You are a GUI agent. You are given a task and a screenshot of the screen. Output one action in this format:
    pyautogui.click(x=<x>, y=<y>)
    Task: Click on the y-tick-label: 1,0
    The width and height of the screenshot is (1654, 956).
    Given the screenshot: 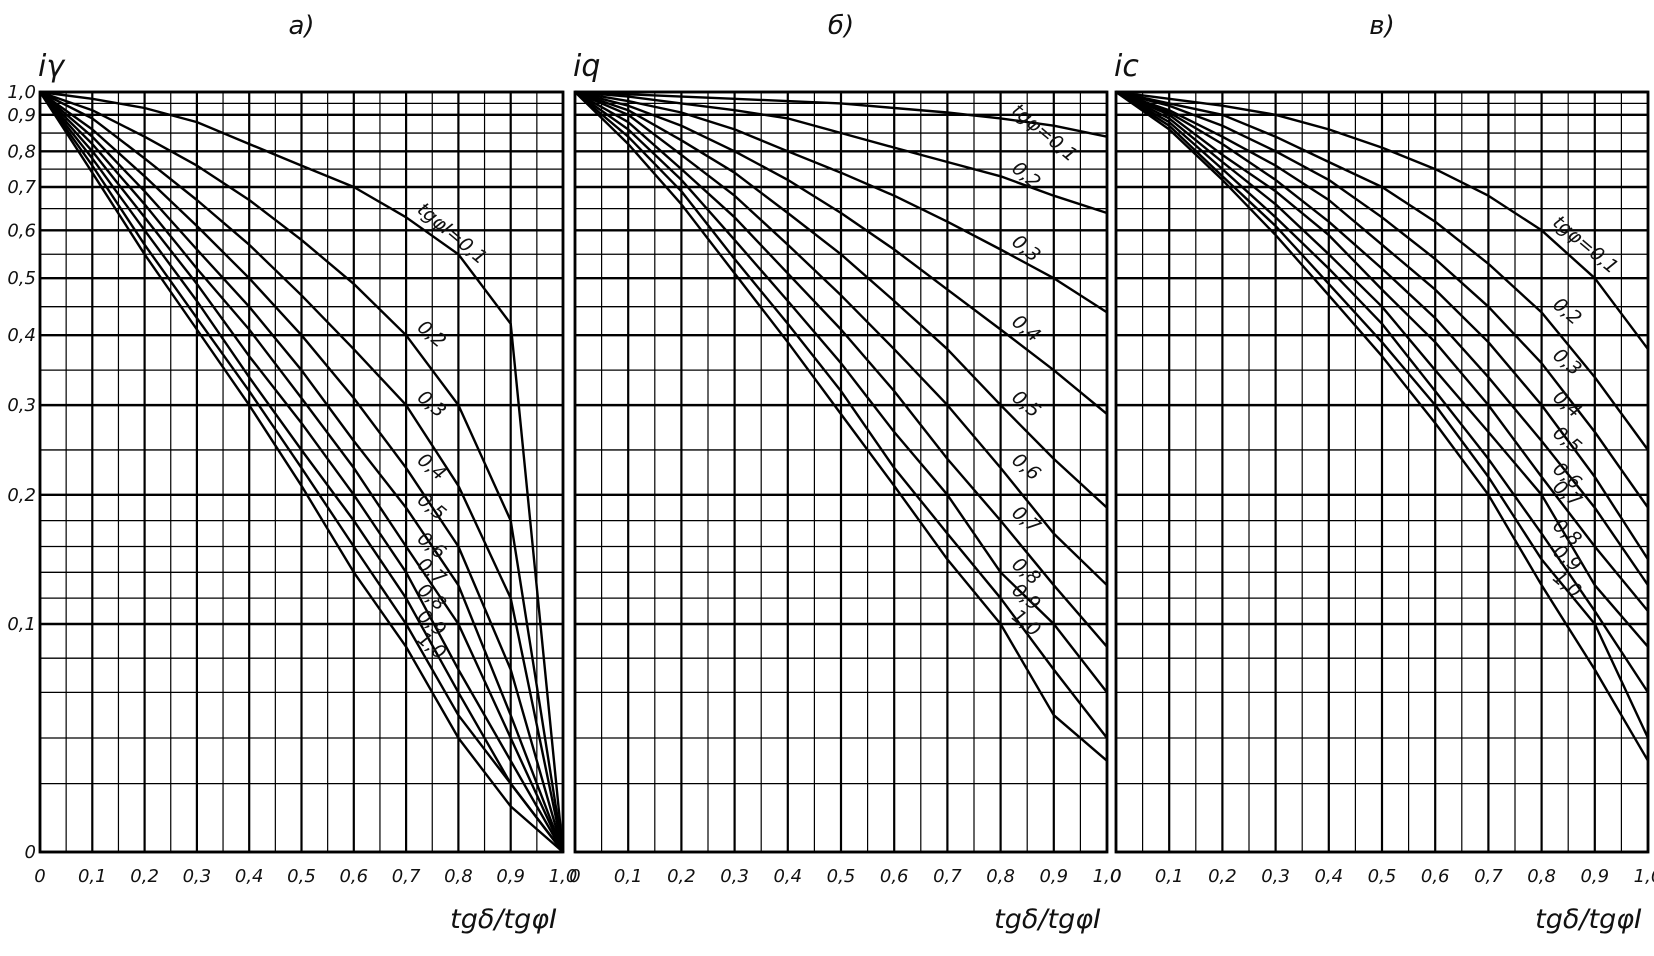 What is the action you would take?
    pyautogui.click(x=21, y=92)
    